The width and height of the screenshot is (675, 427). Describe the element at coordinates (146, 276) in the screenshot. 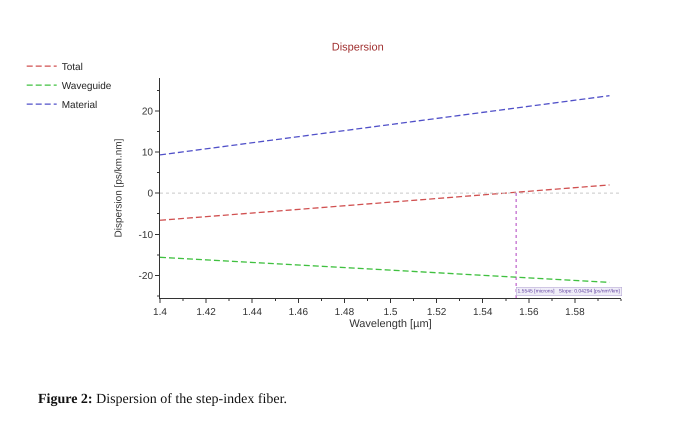

I see `y-tick-label: -20` at that location.